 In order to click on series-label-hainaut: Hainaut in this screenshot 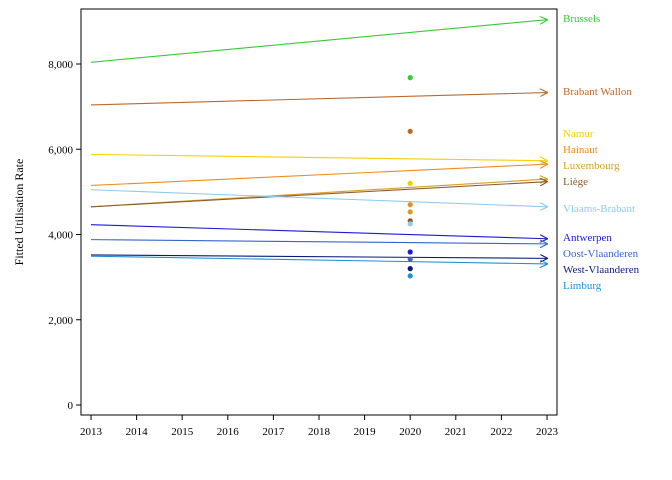, I will do `click(580, 150)`.